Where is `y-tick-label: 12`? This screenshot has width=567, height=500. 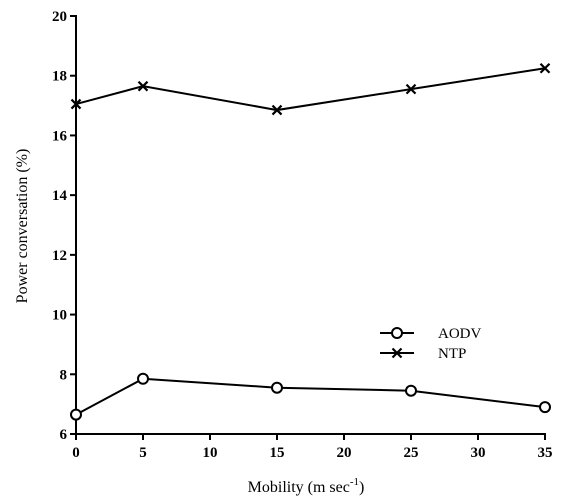
y-tick-label: 12 is located at coordinates (59, 256).